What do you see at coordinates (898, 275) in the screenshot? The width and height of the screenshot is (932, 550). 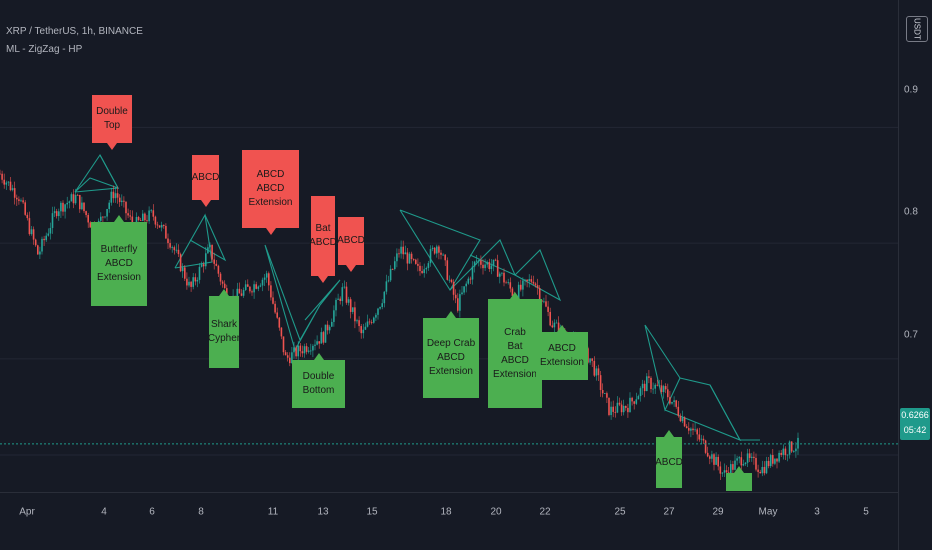 I see `price-axis-border` at bounding box center [898, 275].